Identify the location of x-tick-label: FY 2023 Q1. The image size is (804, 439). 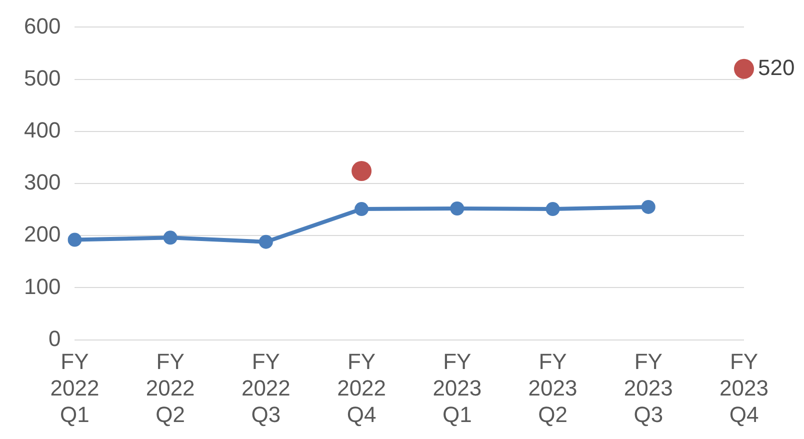
(457, 388).